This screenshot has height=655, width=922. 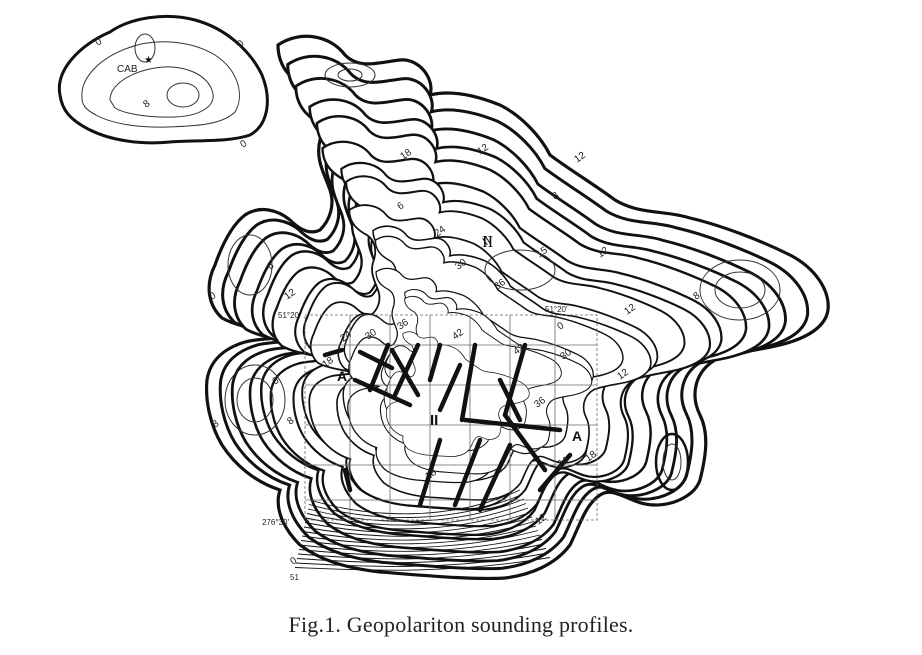 I want to click on region-label-center: II, so click(x=434, y=420).